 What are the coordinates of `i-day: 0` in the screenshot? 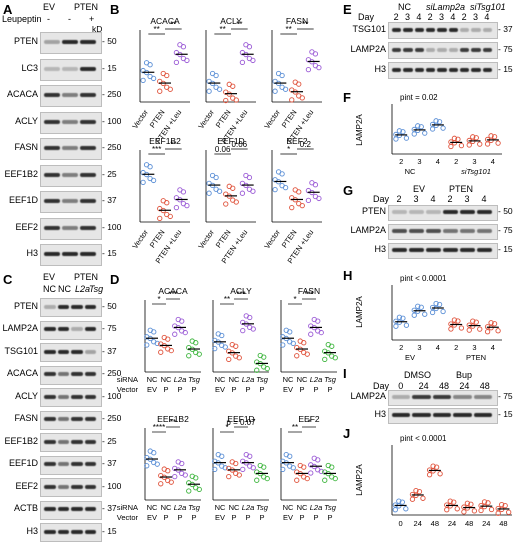 It's located at (401, 386).